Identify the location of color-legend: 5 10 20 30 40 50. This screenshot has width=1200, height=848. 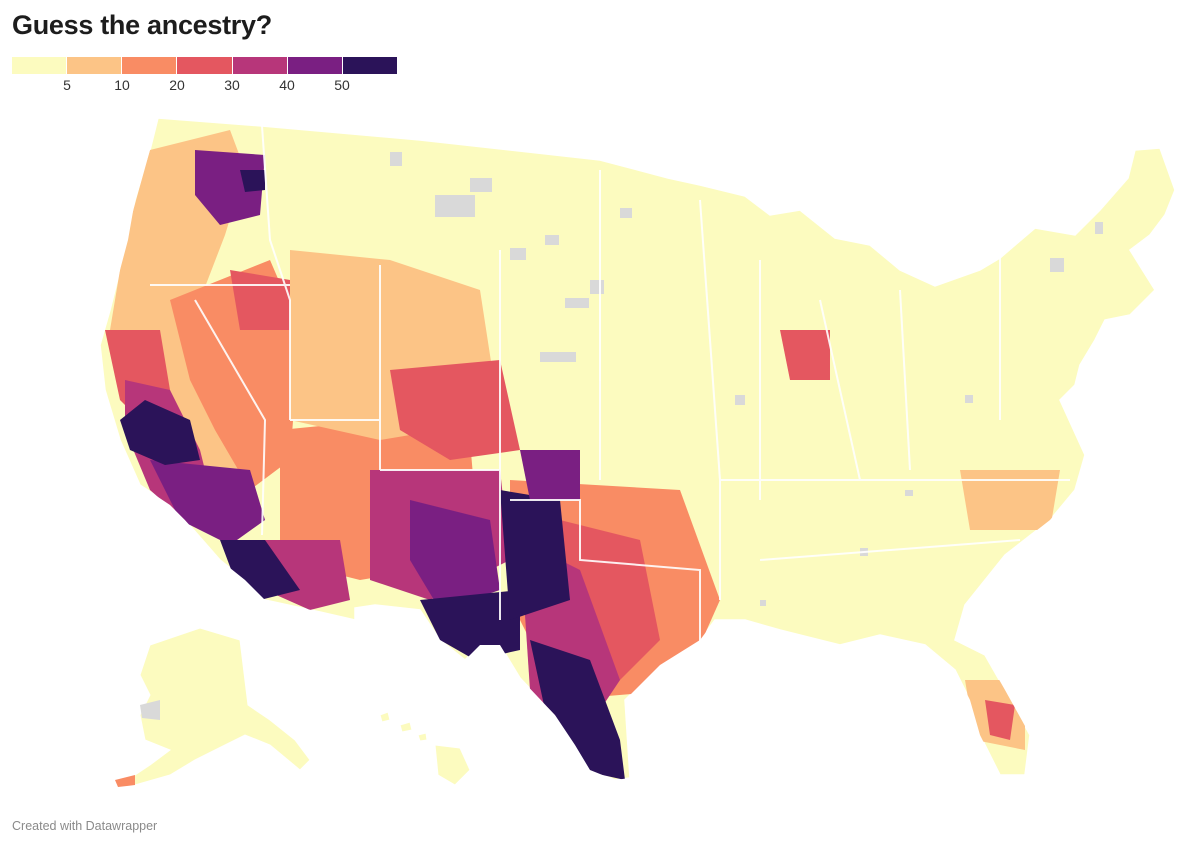
(204, 77).